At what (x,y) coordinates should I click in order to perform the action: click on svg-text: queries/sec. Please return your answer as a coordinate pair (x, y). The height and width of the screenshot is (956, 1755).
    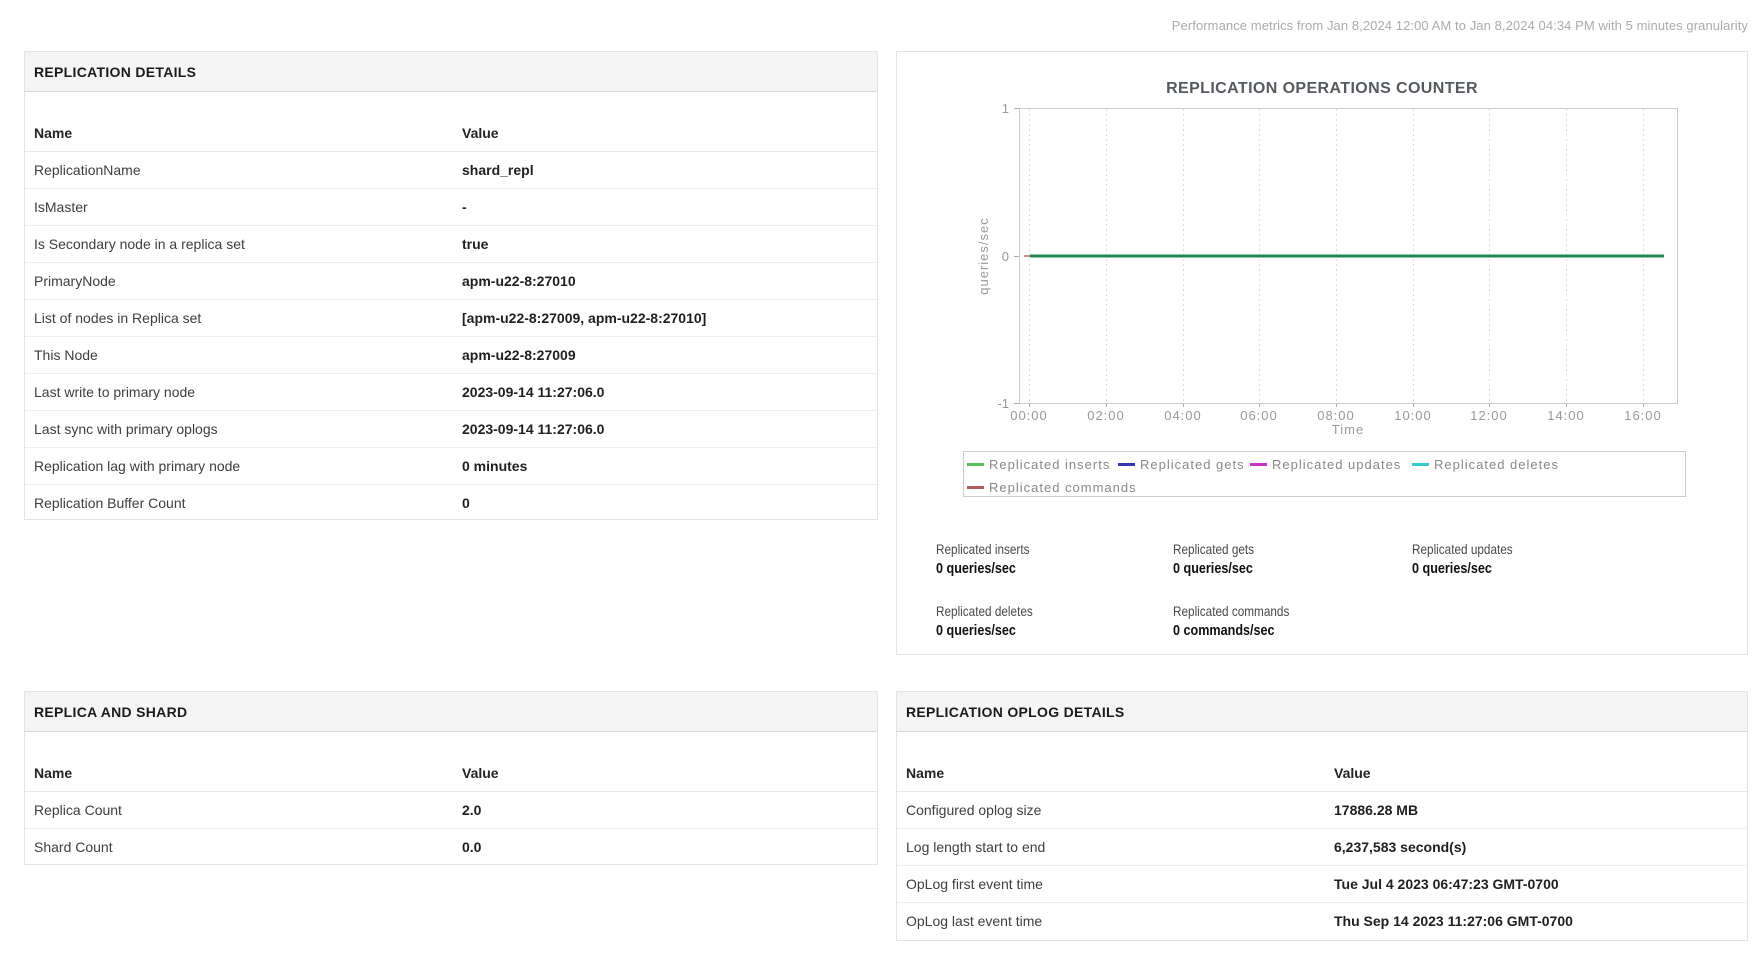
    Looking at the image, I should click on (983, 255).